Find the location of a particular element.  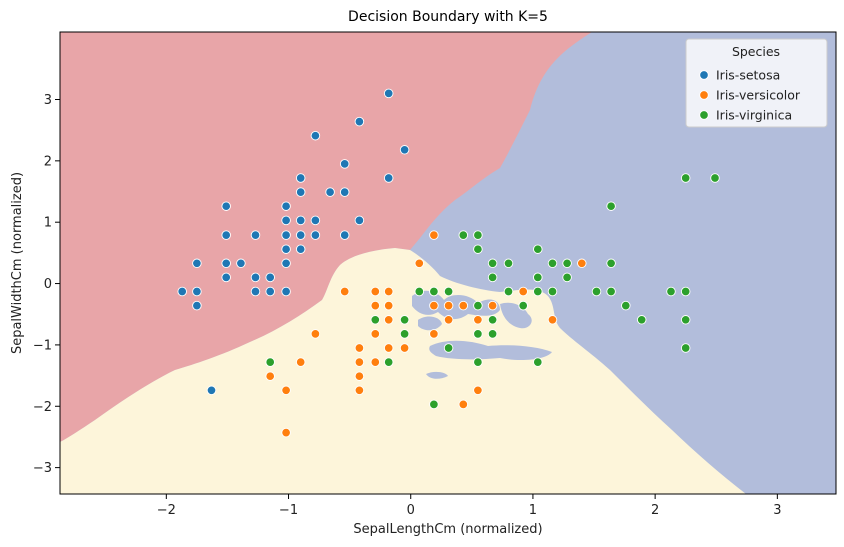

y-tick-label: −2 is located at coordinates (42, 407).